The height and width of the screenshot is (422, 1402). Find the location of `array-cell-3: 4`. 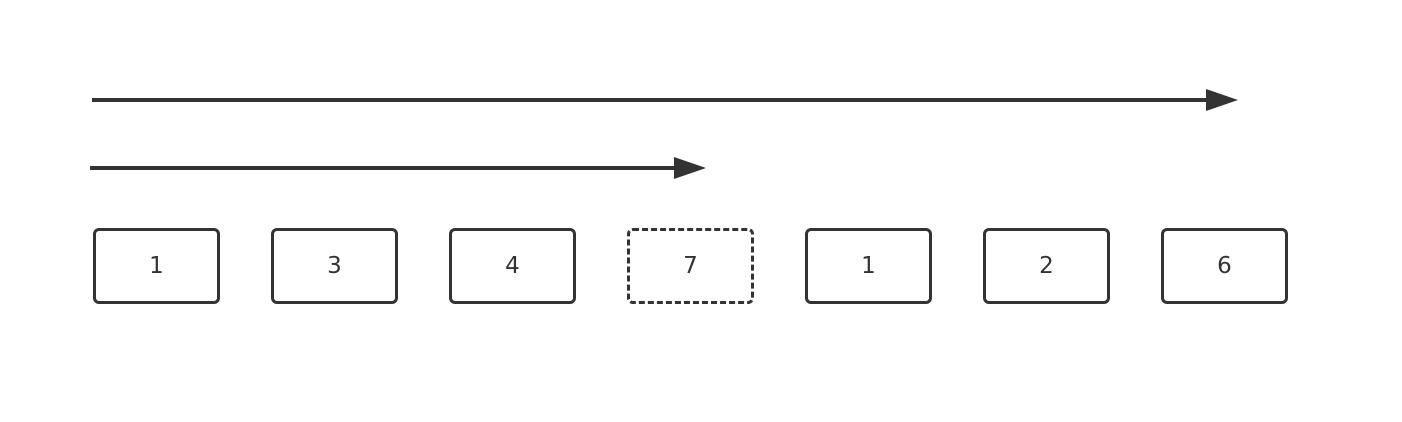

array-cell-3: 4 is located at coordinates (512, 266).